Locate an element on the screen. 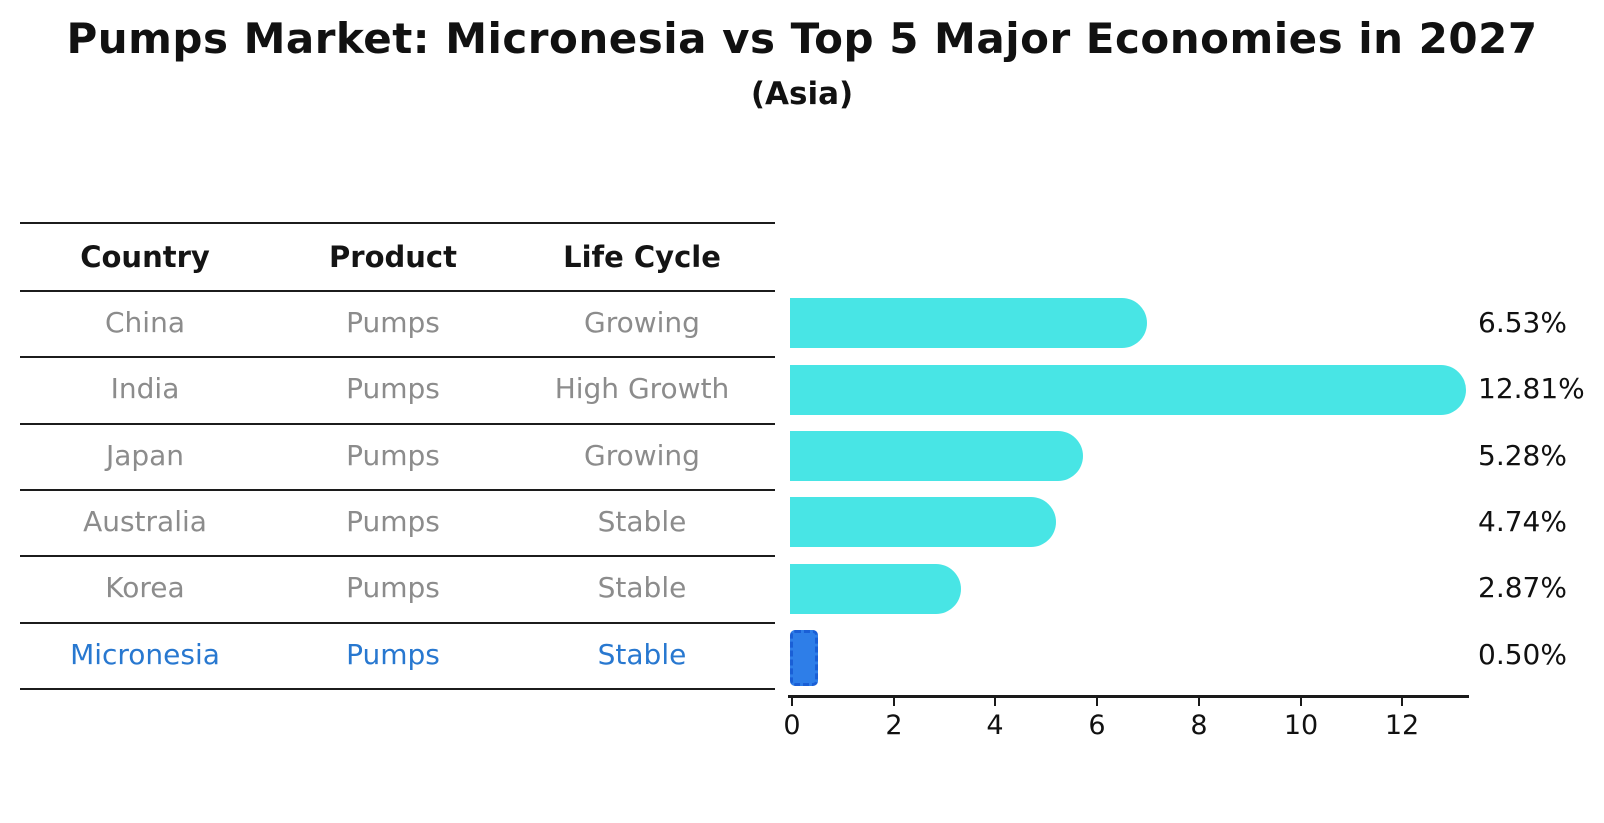  bar-japan is located at coordinates (936, 455).